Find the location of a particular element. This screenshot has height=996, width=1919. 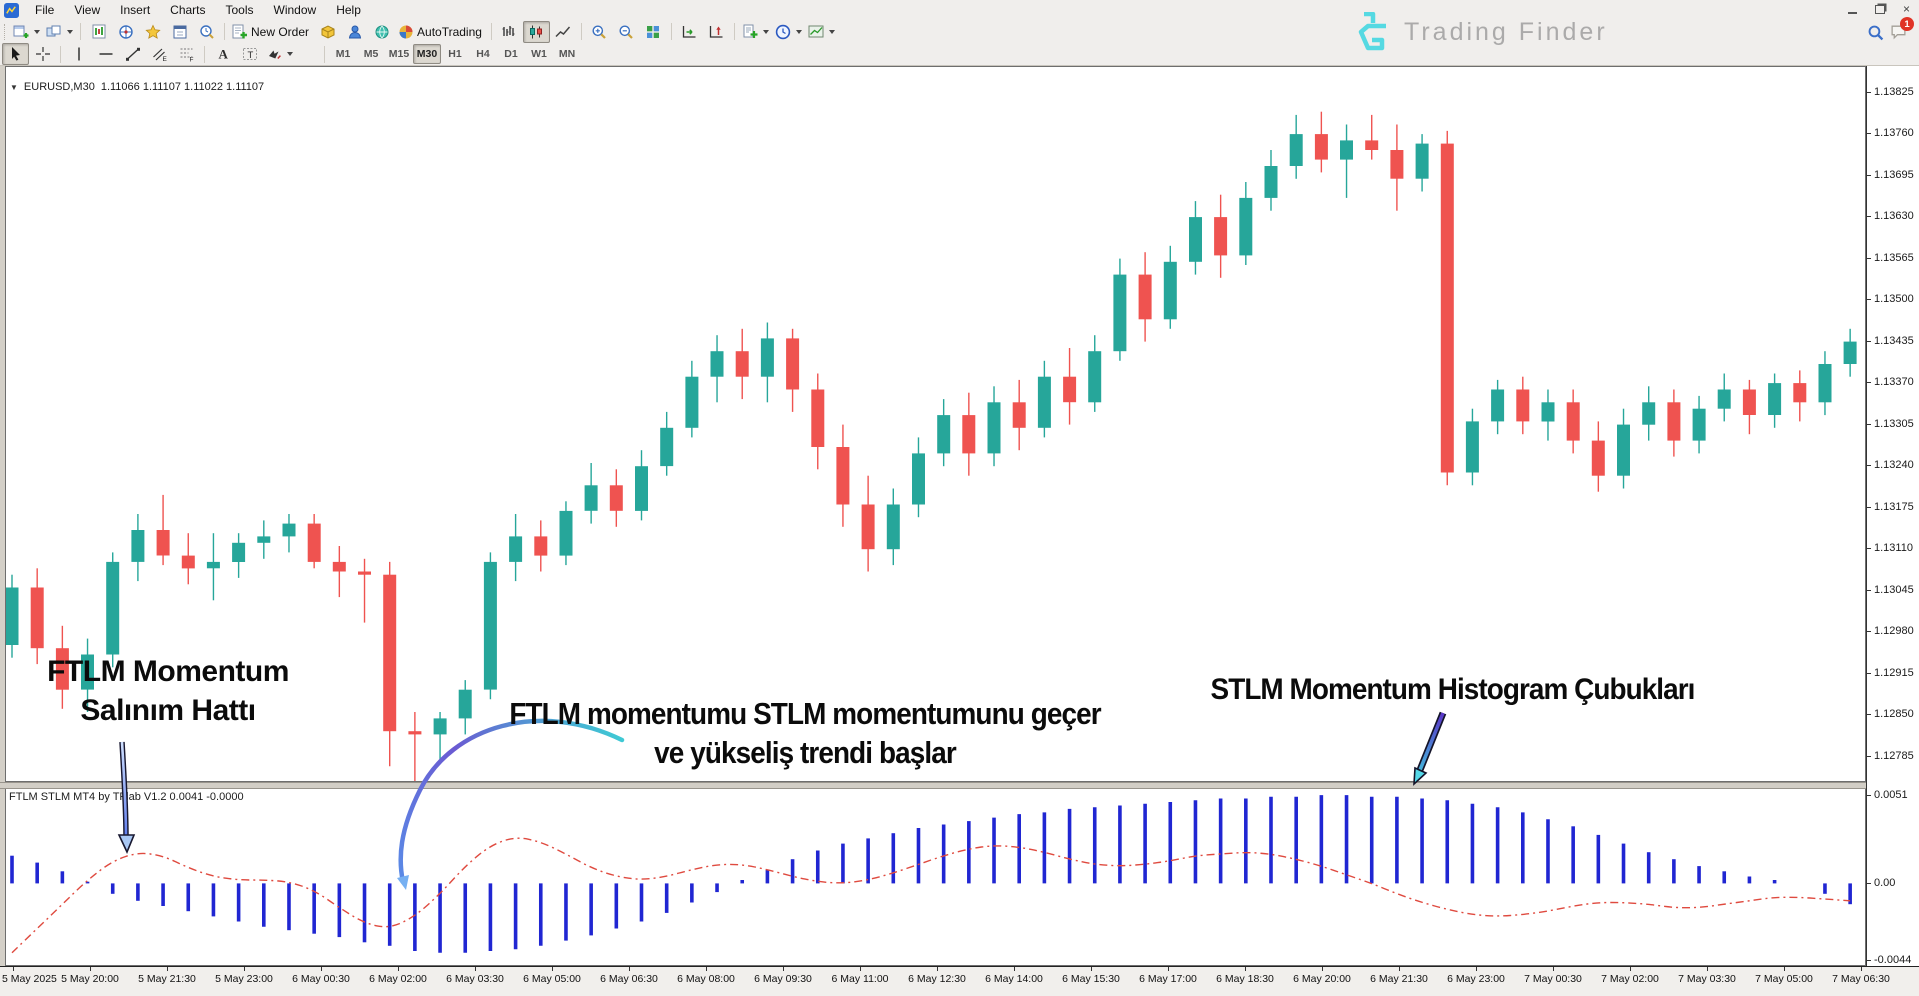

line-chart-button is located at coordinates (563, 32).